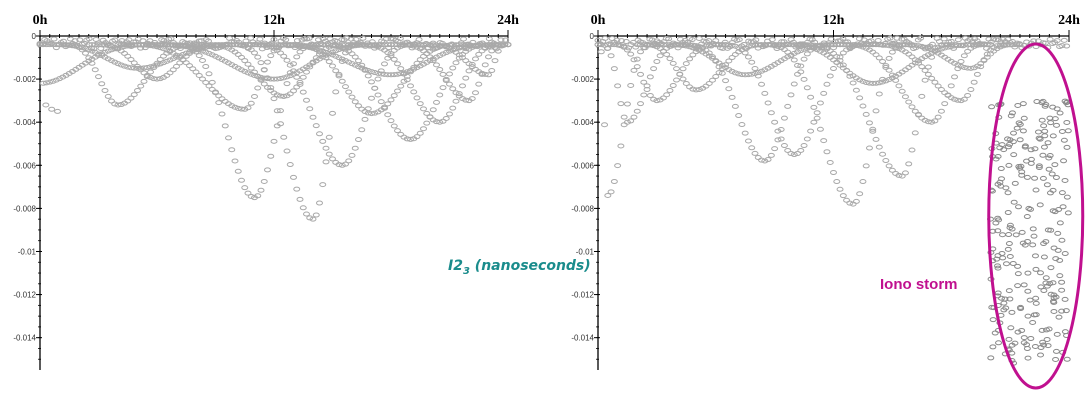  Describe the element at coordinates (598, 20) in the screenshot. I see `x-tick-label: 0h` at that location.